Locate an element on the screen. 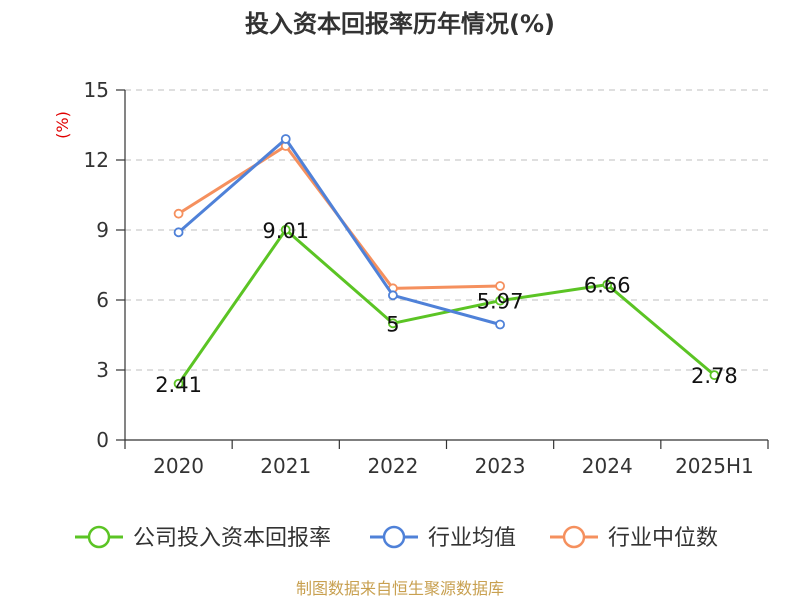 This screenshot has width=800, height=600. data-label: 5 is located at coordinates (392, 324).